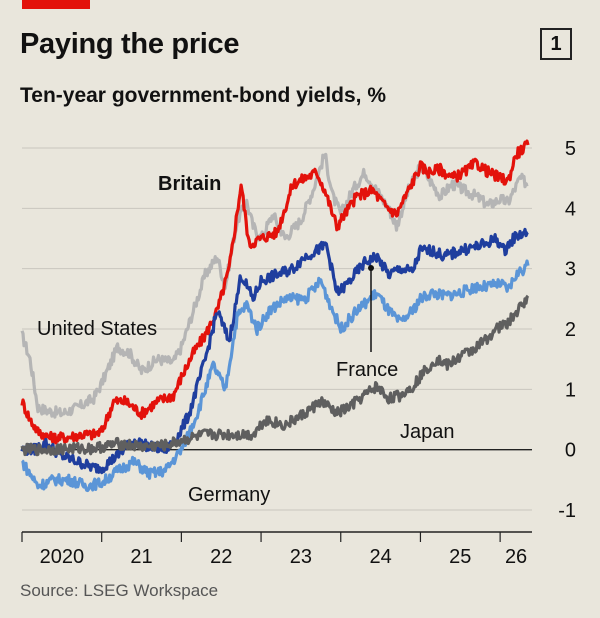 The height and width of the screenshot is (618, 600). What do you see at coordinates (301, 557) in the screenshot?
I see `x-tick-label: 23` at bounding box center [301, 557].